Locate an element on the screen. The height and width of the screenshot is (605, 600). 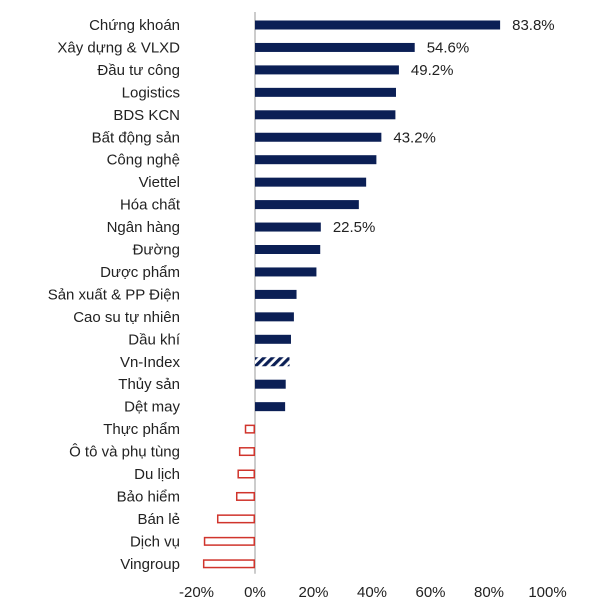
category-label: Dệt may is located at coordinates (152, 407).